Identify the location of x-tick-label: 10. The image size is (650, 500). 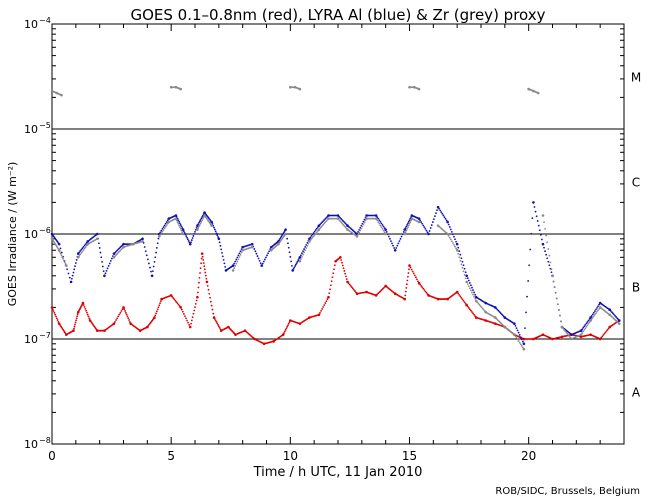
(290, 456).